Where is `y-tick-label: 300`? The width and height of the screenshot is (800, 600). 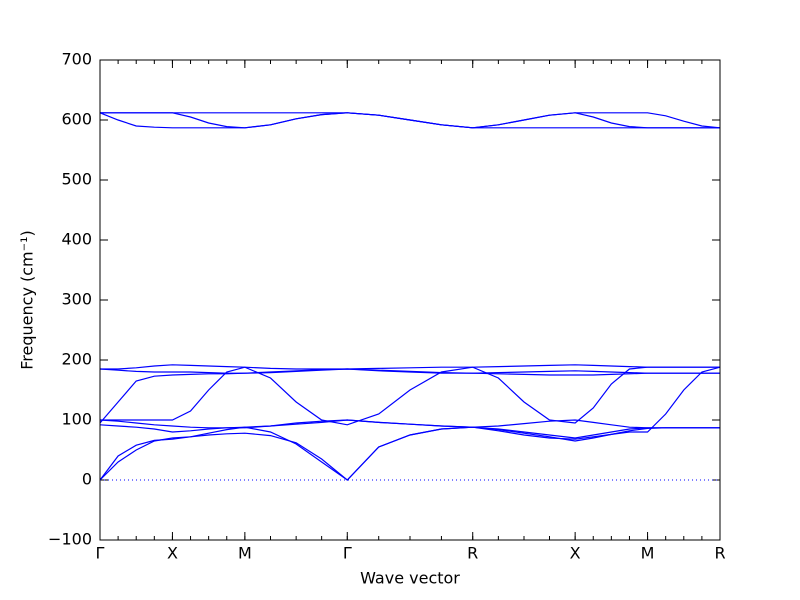 y-tick-label: 300 is located at coordinates (76, 299).